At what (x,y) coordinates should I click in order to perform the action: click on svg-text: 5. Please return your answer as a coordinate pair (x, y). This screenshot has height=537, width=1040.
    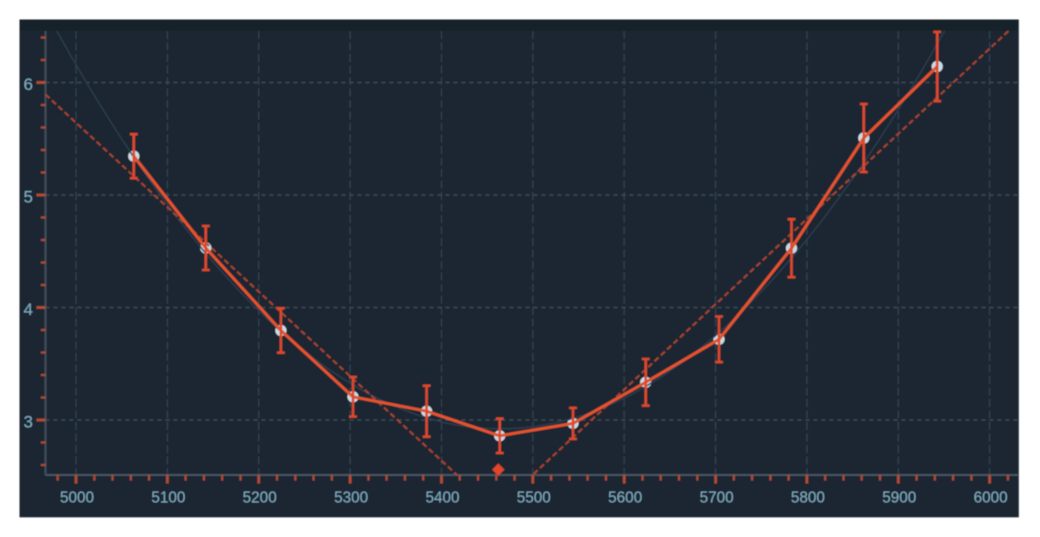
    Looking at the image, I should click on (28, 197).